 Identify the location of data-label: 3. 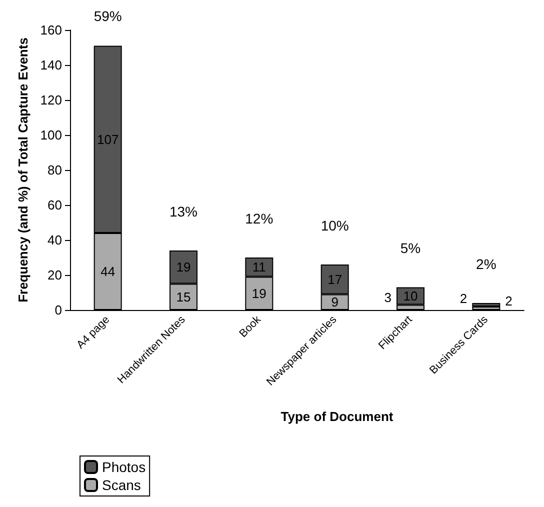
(388, 297).